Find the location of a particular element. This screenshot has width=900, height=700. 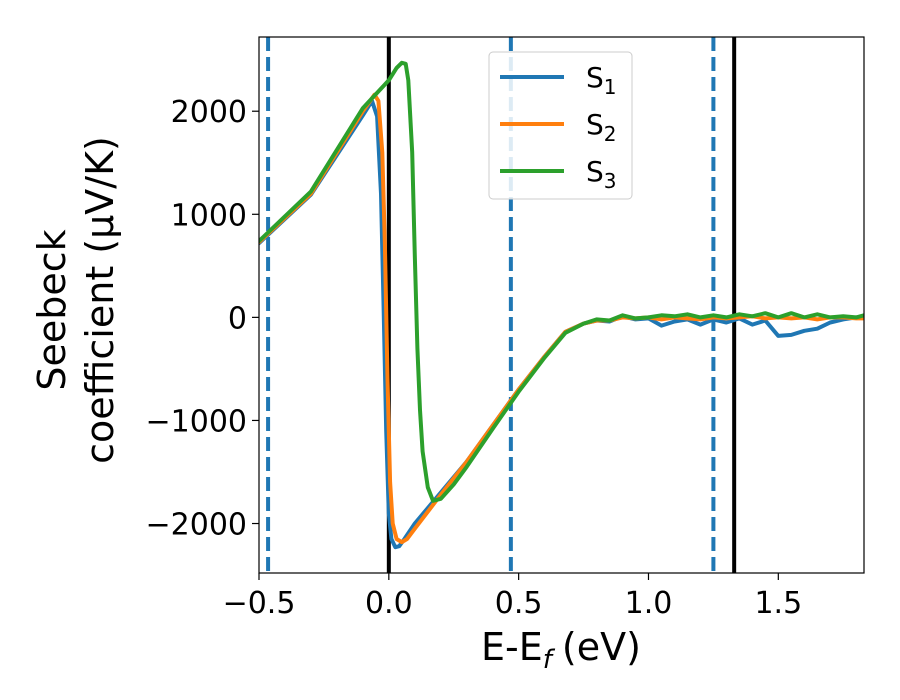

y-axis-label-line2: coefficient (μV/K) is located at coordinates (100, 300).